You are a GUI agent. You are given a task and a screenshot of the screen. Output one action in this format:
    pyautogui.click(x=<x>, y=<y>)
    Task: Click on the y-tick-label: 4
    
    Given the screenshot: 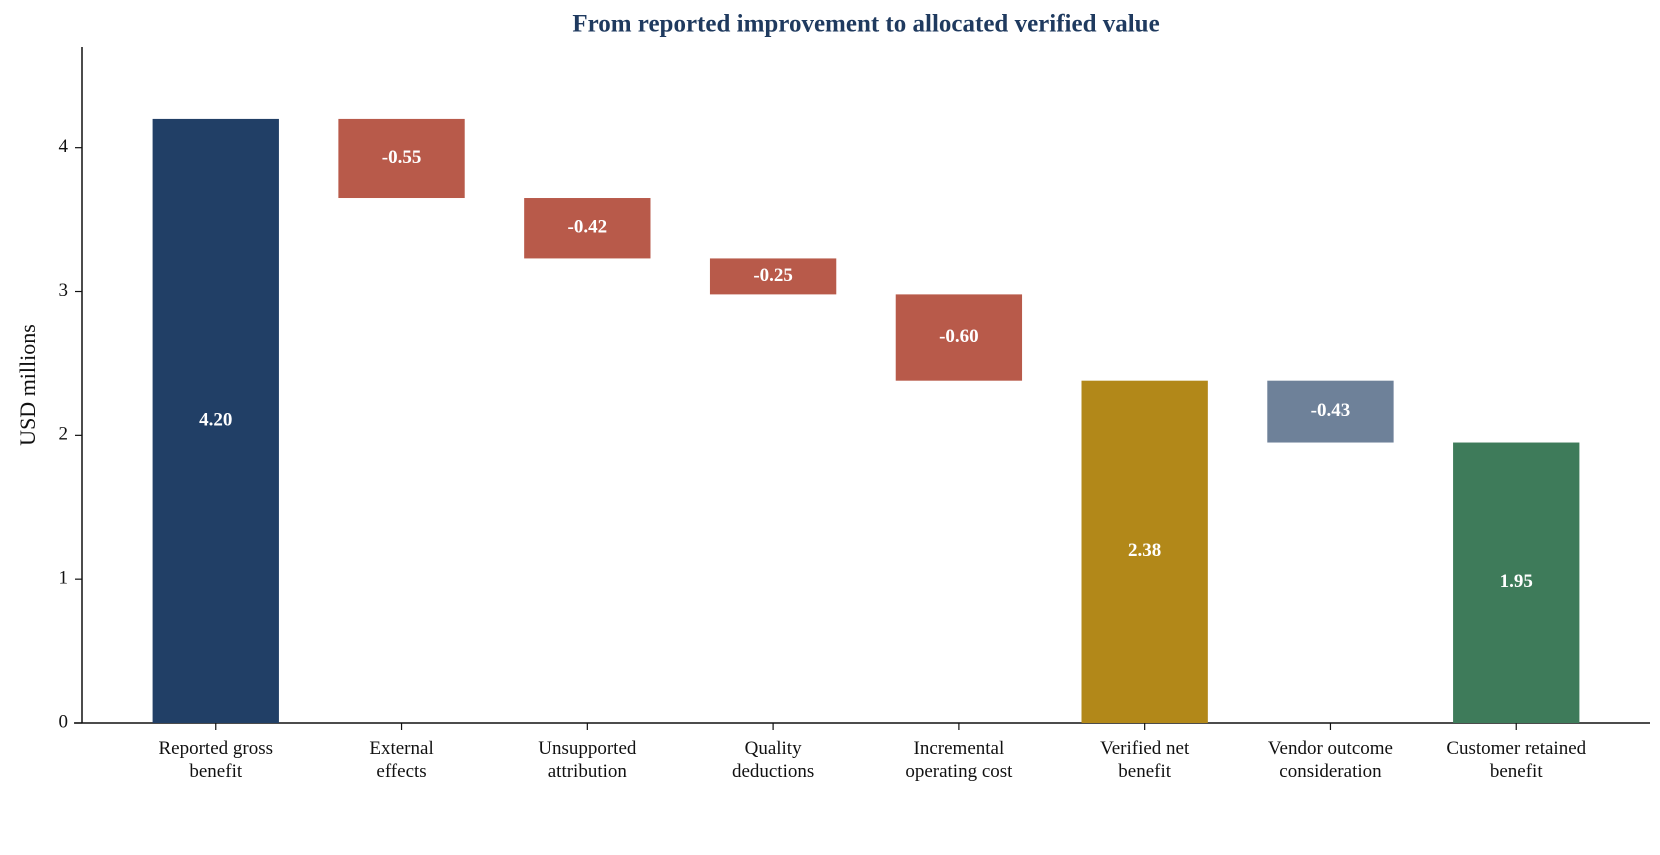 What is the action you would take?
    pyautogui.click(x=64, y=146)
    